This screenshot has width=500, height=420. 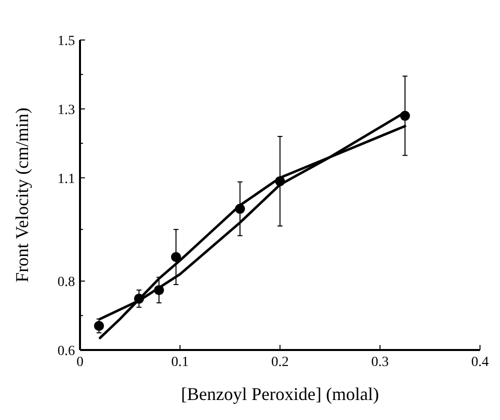 I want to click on x-tick-label: 0.2, so click(x=280, y=362).